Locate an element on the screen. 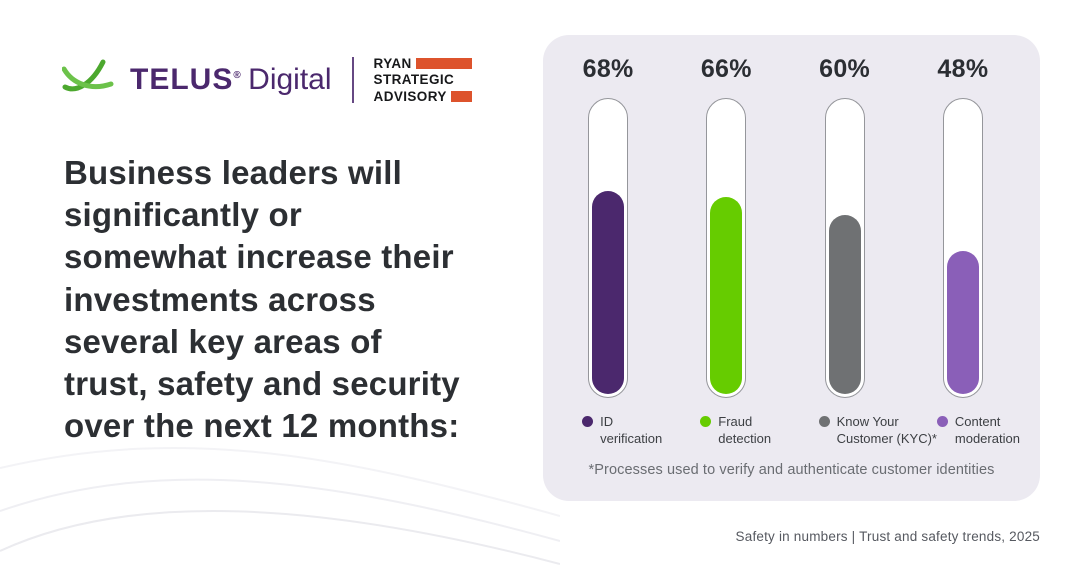 The height and width of the screenshot is (566, 1080). bar-value-label: 60% is located at coordinates (845, 69).